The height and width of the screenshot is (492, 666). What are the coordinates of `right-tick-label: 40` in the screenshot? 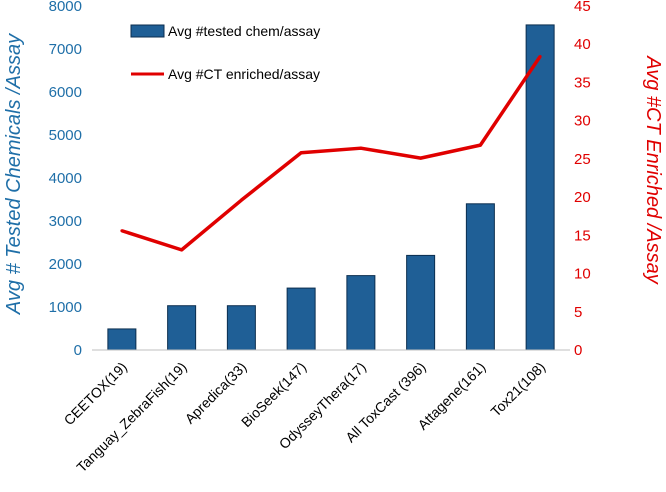 It's located at (582, 44).